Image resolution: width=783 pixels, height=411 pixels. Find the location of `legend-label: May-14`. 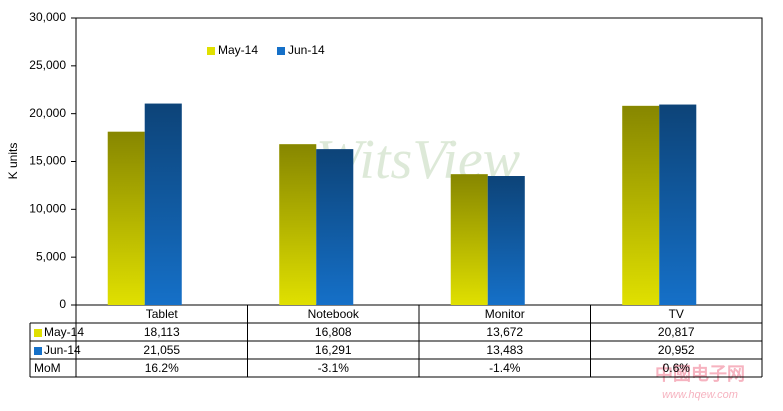

legend-label: May-14 is located at coordinates (238, 50).